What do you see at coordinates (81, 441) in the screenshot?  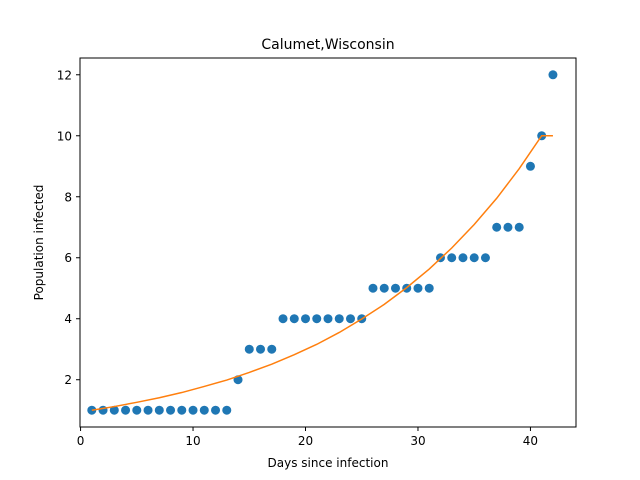 I see `x-tick-label: 0` at bounding box center [81, 441].